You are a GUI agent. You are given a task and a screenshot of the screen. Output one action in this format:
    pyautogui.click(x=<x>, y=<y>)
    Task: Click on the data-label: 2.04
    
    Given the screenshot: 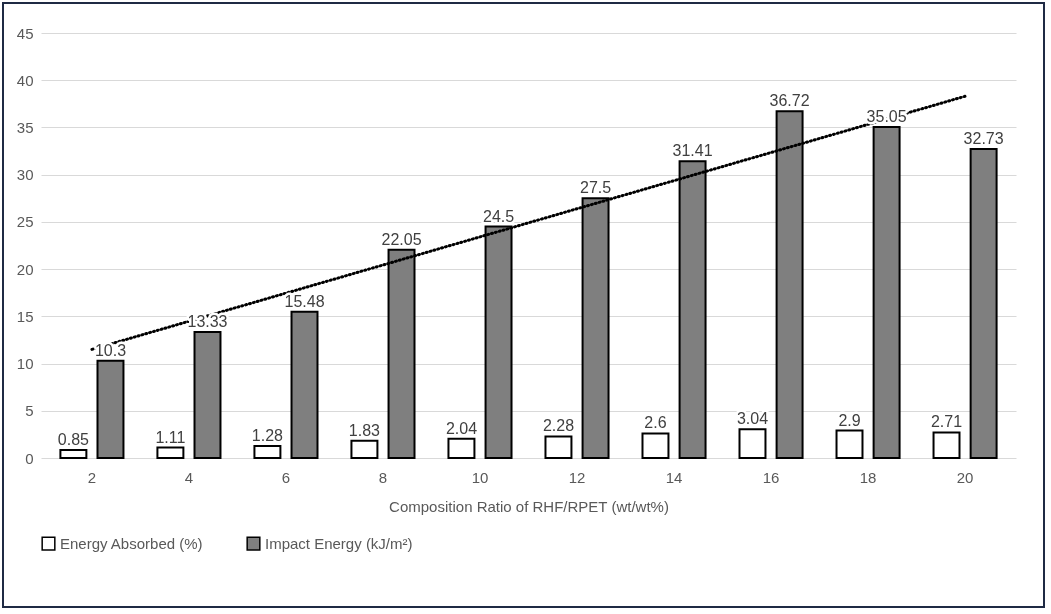 What is the action you would take?
    pyautogui.click(x=461, y=428)
    